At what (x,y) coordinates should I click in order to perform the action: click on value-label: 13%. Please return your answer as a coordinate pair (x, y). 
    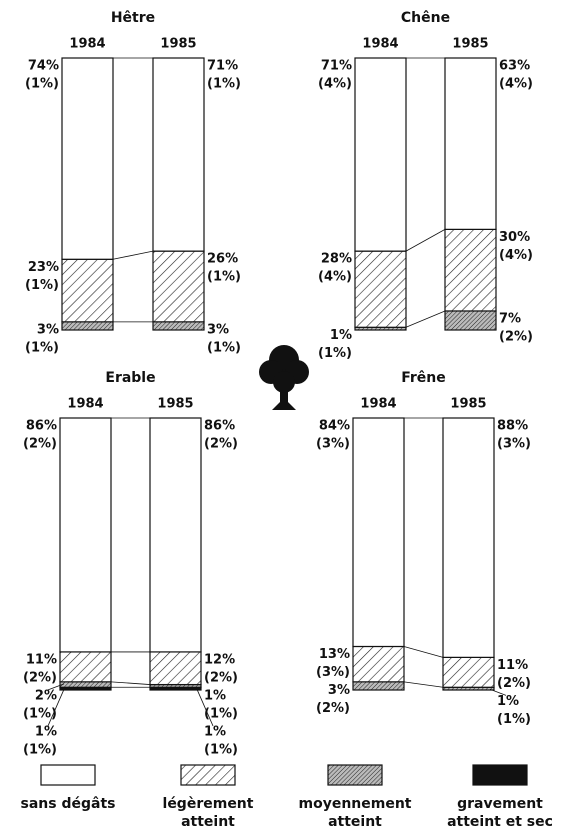
    Looking at the image, I should click on (334, 654).